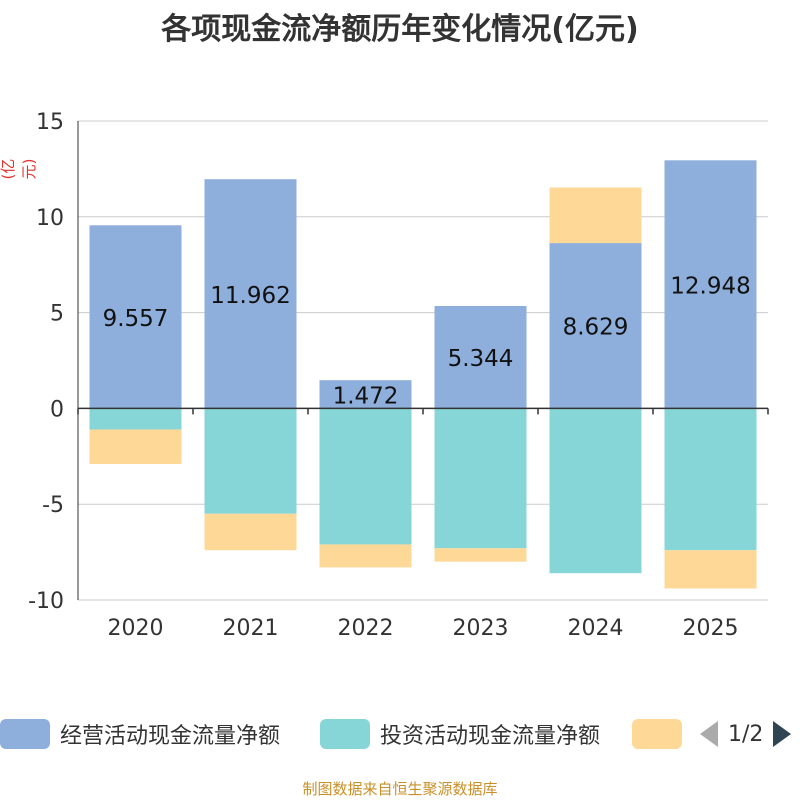 This screenshot has width=800, height=800. I want to click on legend-swatch-investing, so click(345, 734).